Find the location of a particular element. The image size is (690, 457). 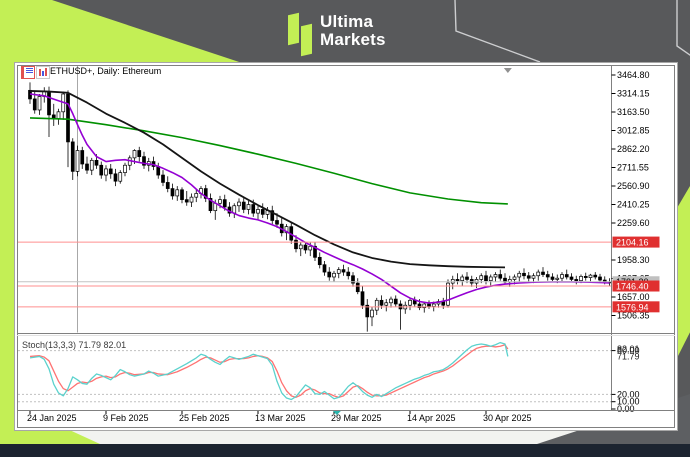

bottom-navy-bar is located at coordinates (345, 450).